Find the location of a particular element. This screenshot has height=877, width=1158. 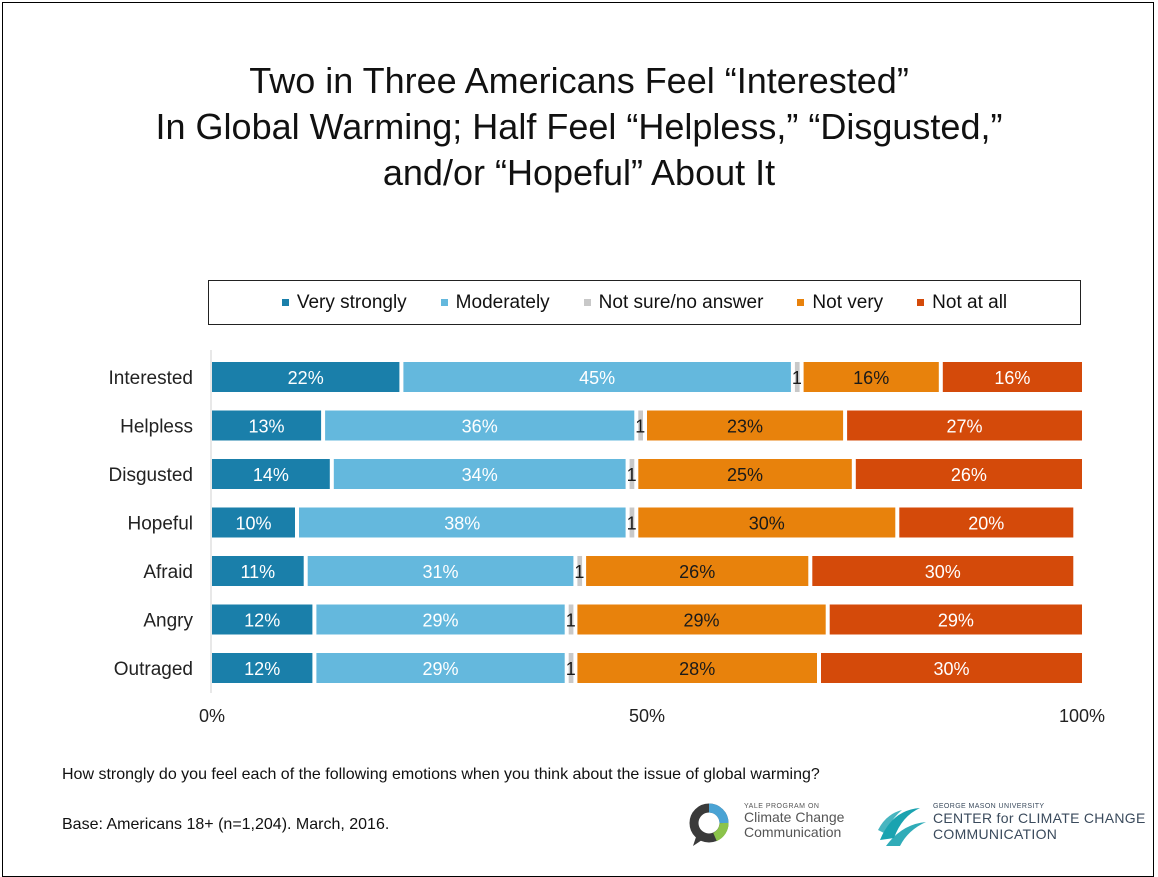

data-label: 28% is located at coordinates (697, 669).